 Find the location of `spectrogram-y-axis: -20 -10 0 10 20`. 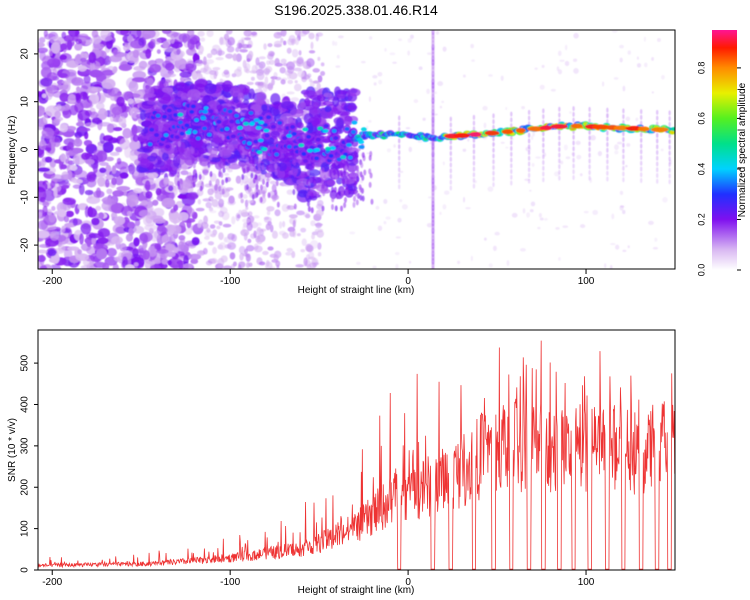

spectrogram-y-axis: -20 -10 0 10 20 is located at coordinates (29, 150).